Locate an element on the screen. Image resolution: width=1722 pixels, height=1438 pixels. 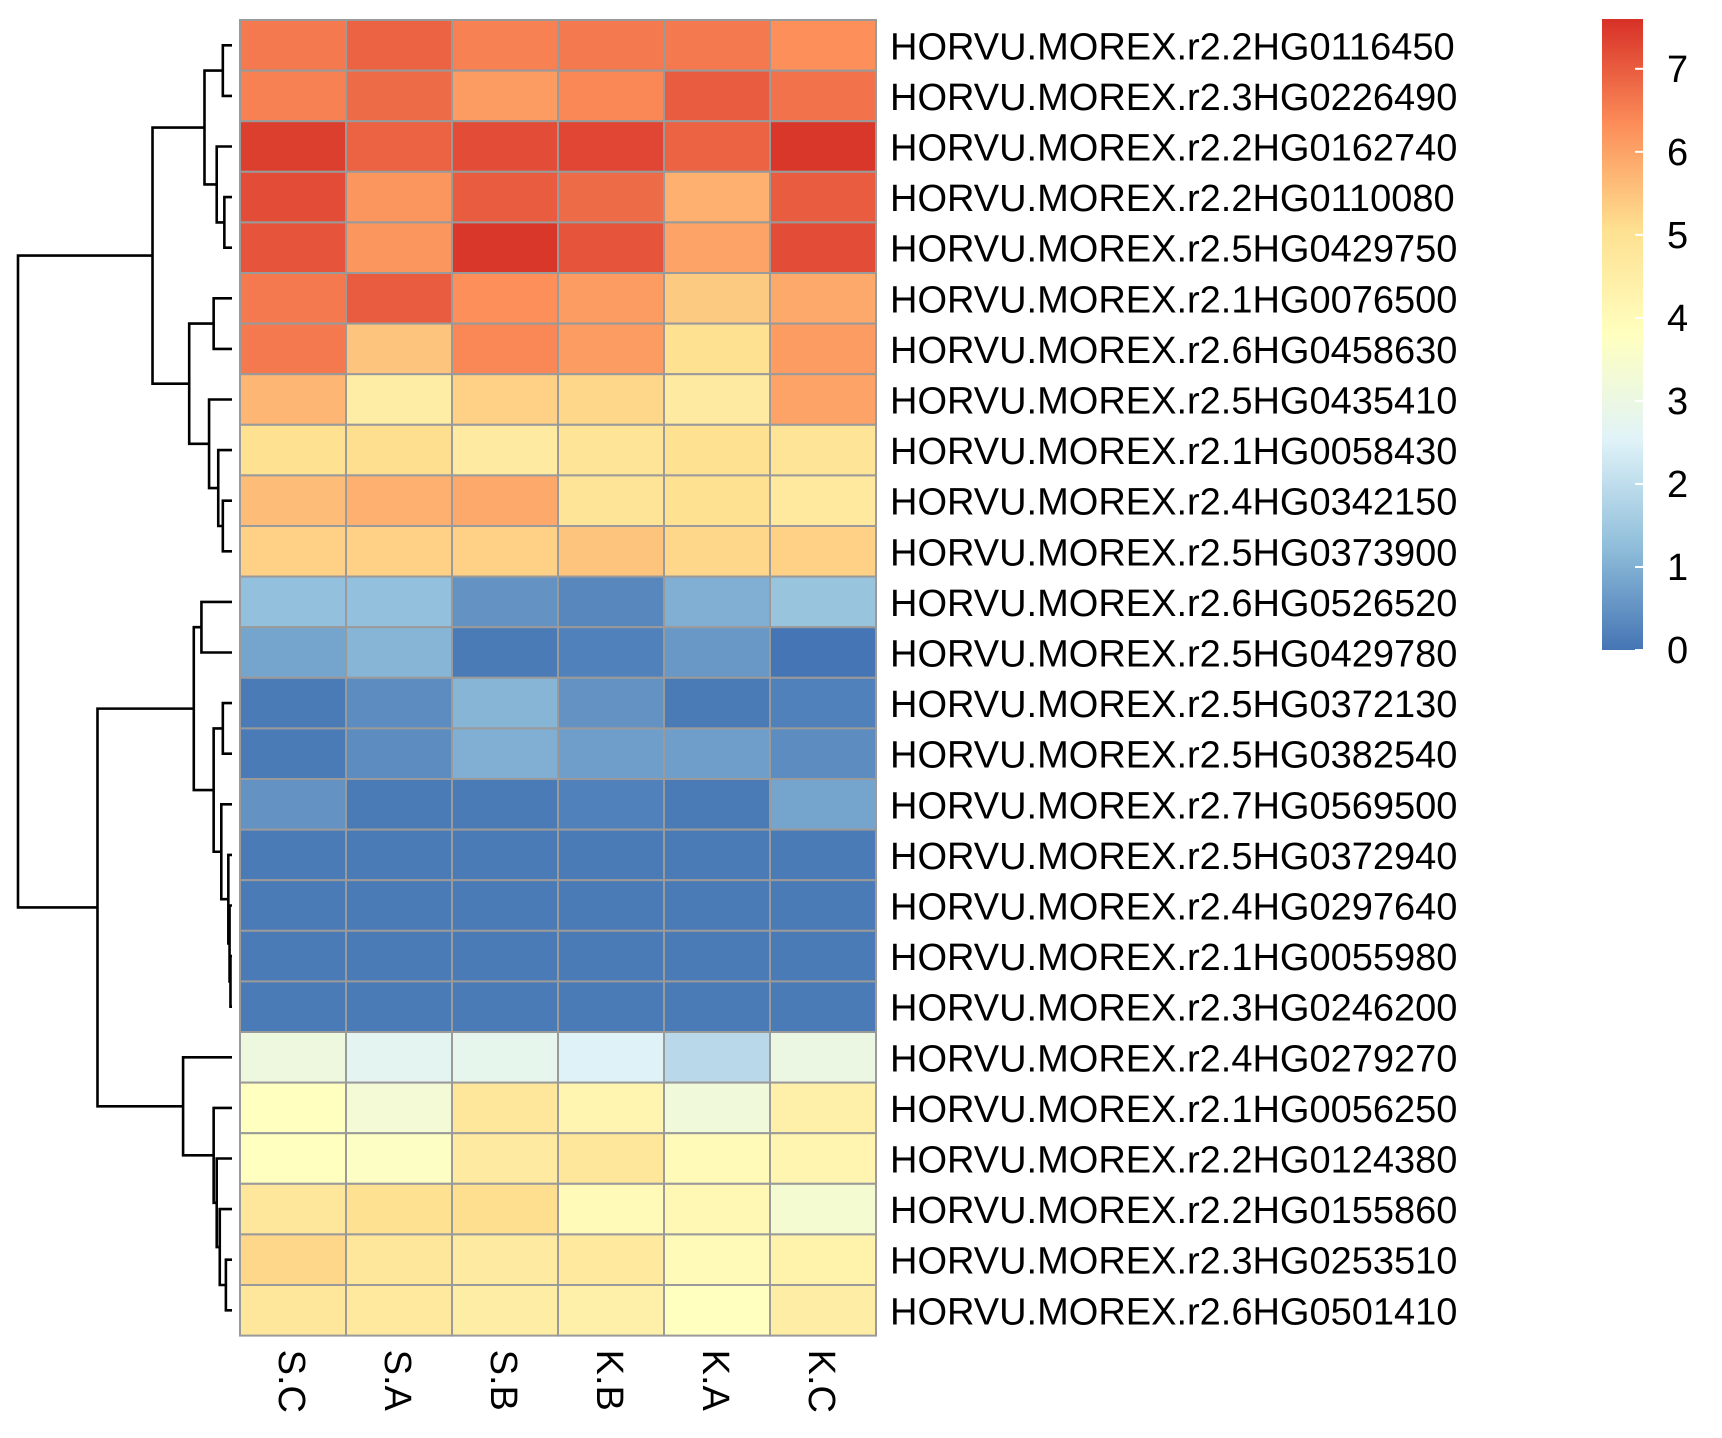
row-label: HORVU.MOREX.r2.2HG0124380 is located at coordinates (1173, 1161).